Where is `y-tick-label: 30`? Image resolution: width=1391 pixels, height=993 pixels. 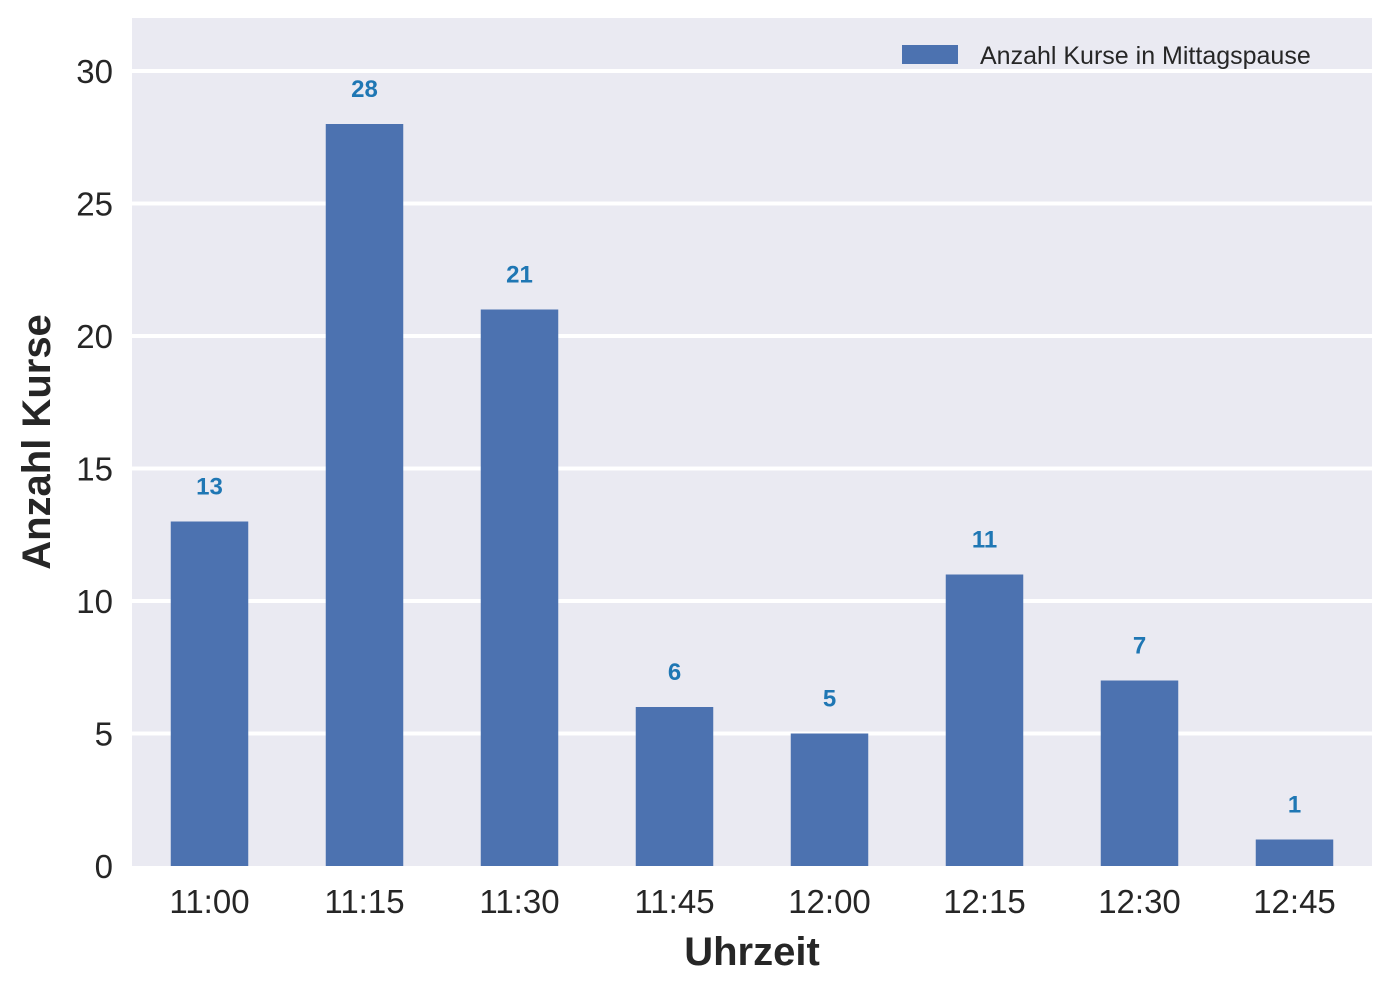 y-tick-label: 30 is located at coordinates (94, 71).